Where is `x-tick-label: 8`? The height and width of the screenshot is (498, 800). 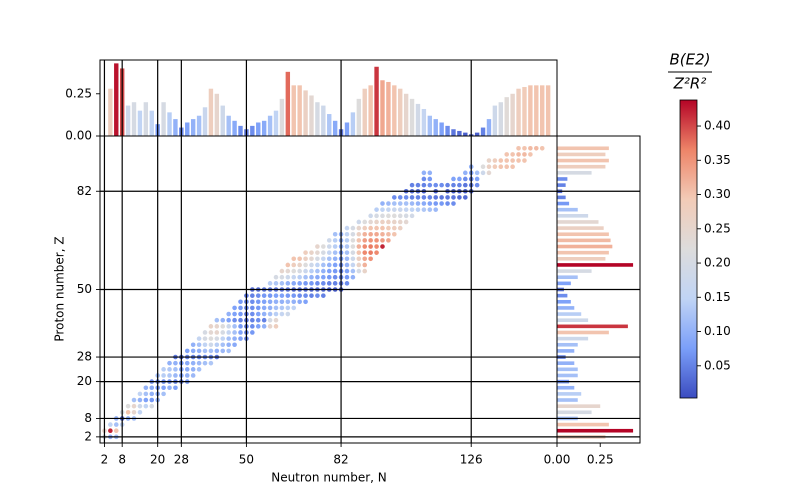 x-tick-label: 8 is located at coordinates (122, 460).